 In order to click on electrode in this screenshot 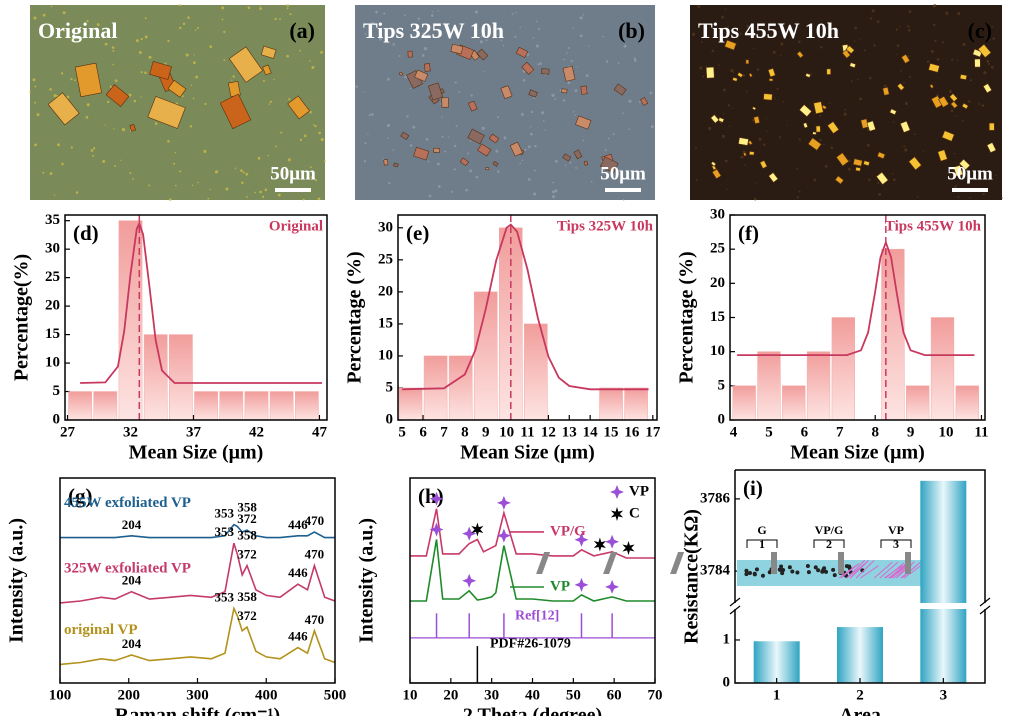, I will do `click(677, 563)`.